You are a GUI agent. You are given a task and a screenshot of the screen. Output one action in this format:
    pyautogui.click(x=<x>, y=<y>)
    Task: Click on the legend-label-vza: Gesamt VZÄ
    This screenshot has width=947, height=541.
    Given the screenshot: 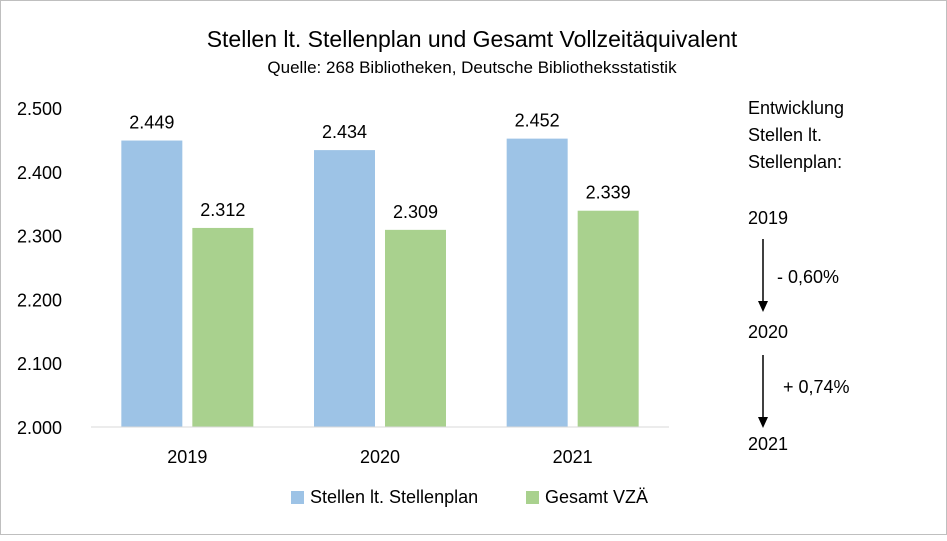 What is the action you would take?
    pyautogui.click(x=596, y=497)
    